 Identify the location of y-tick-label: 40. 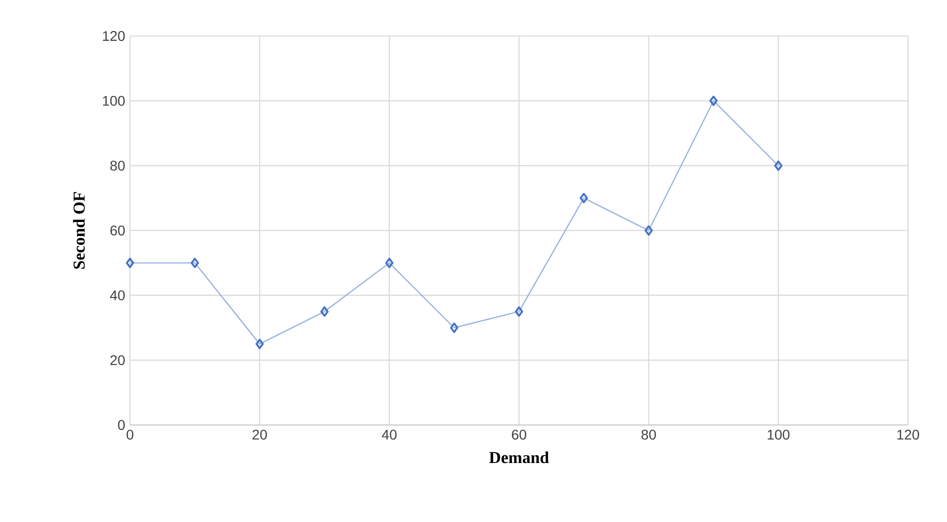
(117, 295).